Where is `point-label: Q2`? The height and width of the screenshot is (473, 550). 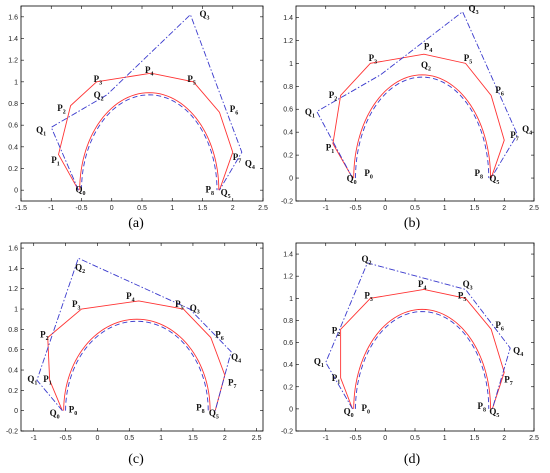 point-label: Q2 is located at coordinates (99, 96).